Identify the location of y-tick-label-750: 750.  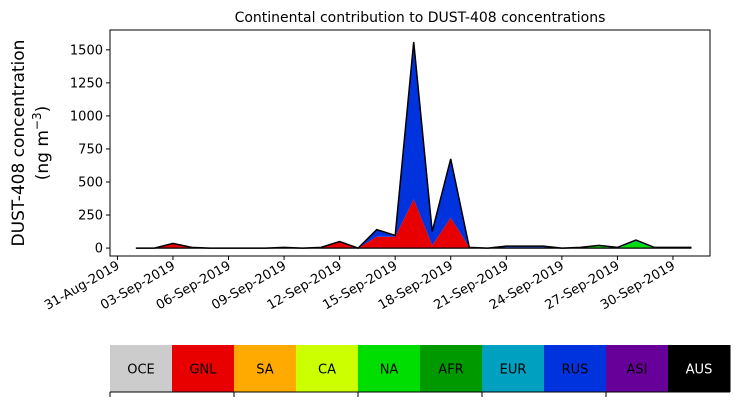
(90, 149).